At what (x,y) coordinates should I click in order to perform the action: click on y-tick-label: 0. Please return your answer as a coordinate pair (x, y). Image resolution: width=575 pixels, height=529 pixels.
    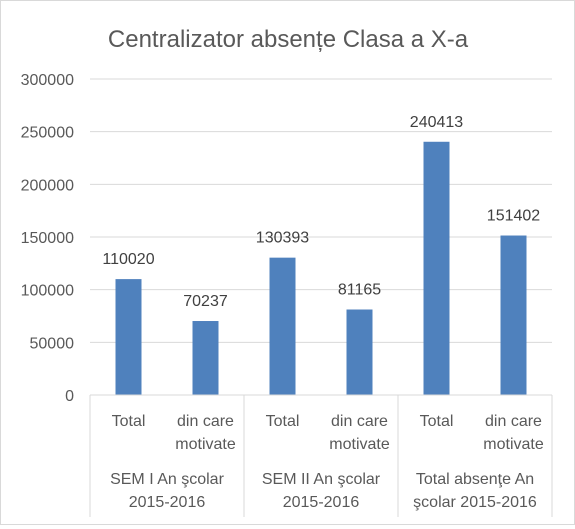
    Looking at the image, I should click on (69, 396).